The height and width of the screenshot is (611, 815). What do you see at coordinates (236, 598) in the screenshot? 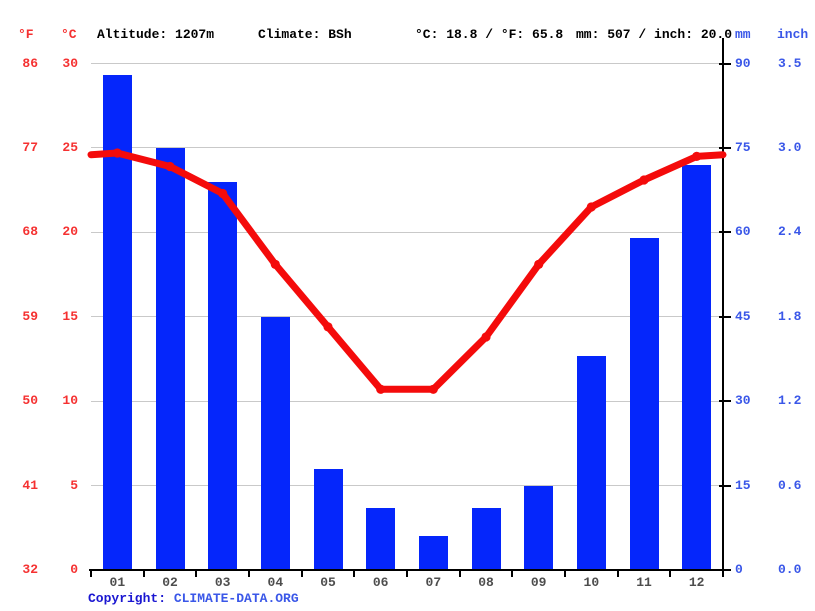
I see `copyright-link: CLIMATE-DATA.ORG` at bounding box center [236, 598].